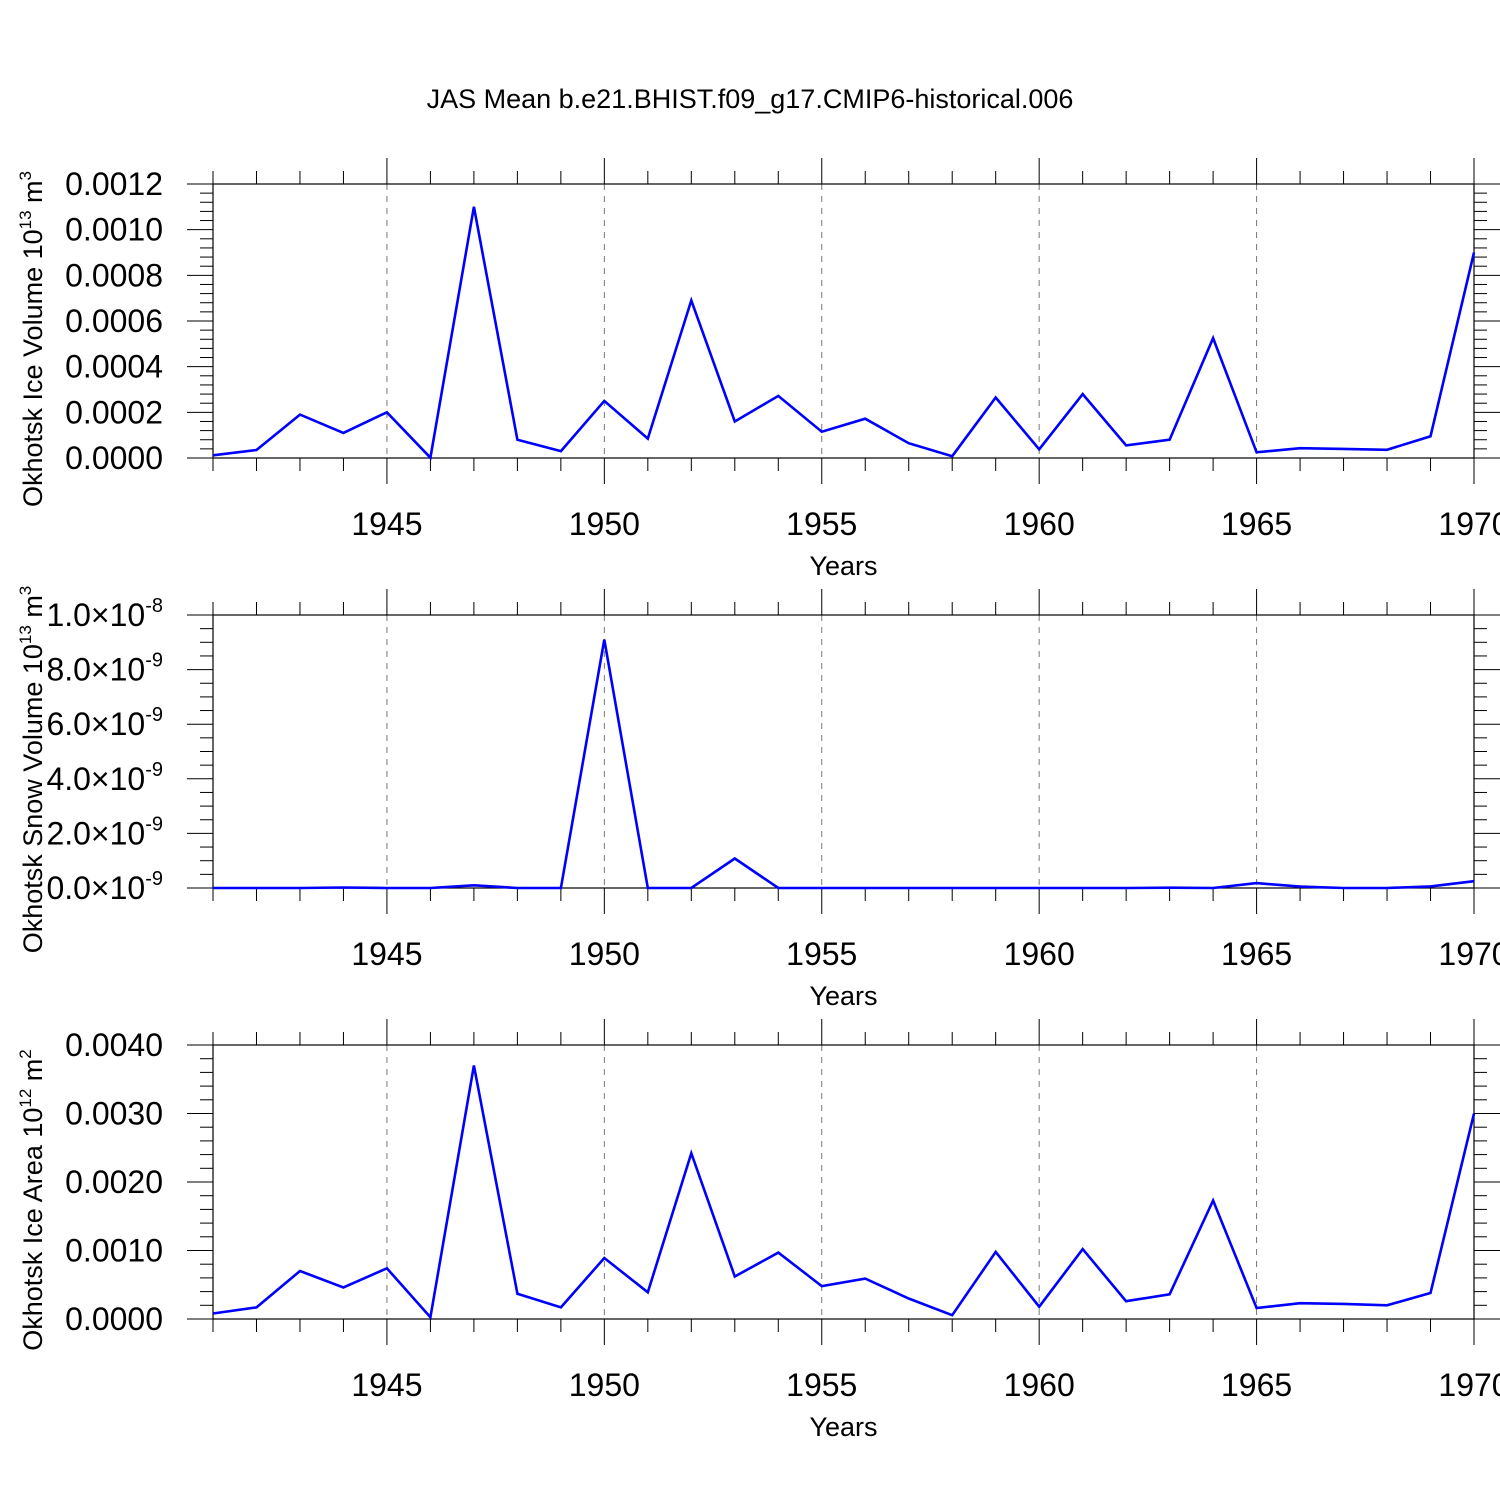  I want to click on series-line-snow-volume, so click(844, 764).